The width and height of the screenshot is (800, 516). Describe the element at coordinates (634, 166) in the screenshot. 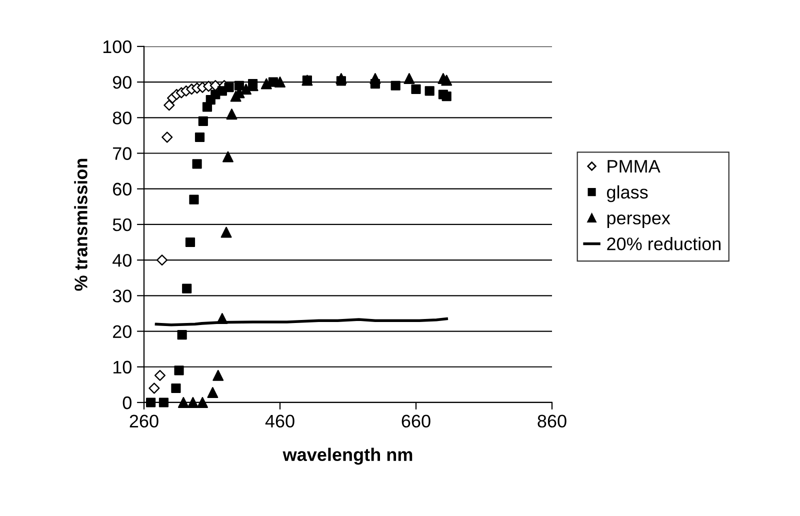

I see `legend-label: PMMA` at that location.